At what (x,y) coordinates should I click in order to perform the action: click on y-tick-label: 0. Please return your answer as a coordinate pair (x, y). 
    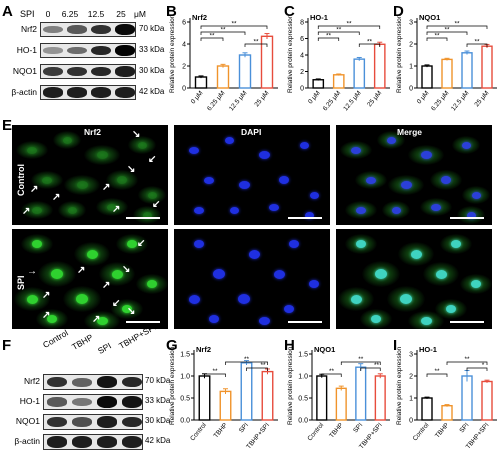
    Looking at the image, I should click on (411, 89).